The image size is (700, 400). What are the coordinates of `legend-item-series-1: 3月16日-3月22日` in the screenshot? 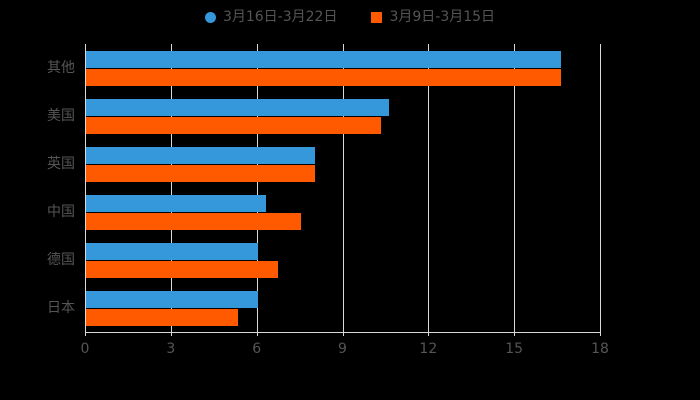 It's located at (271, 17).